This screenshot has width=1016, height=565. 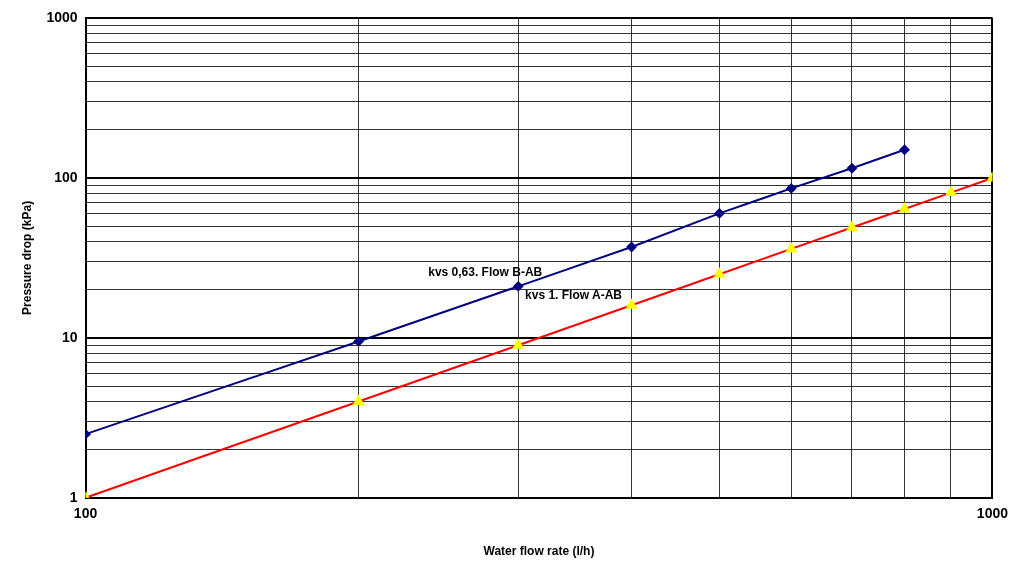 I want to click on x-axis-title: Water flow rate (l/h), so click(x=539, y=551).